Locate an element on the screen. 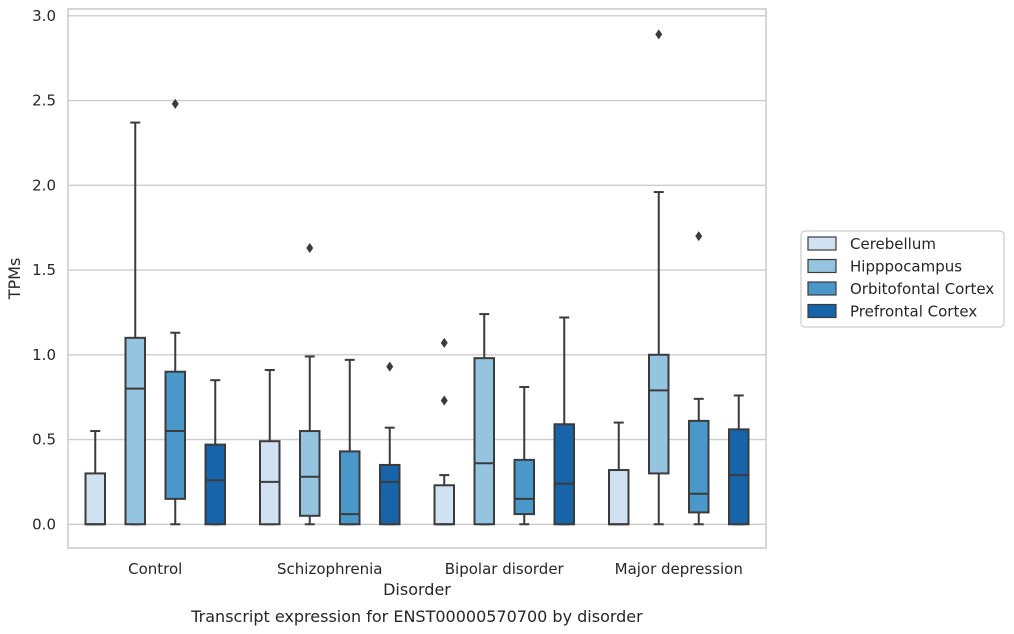  y-axis-label: TPMs is located at coordinates (14, 279).